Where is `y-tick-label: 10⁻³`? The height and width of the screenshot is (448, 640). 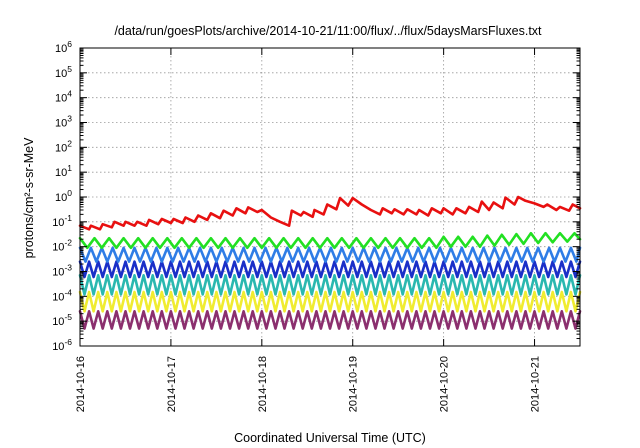 y-tick-label: 10⁻³ is located at coordinates (62, 271).